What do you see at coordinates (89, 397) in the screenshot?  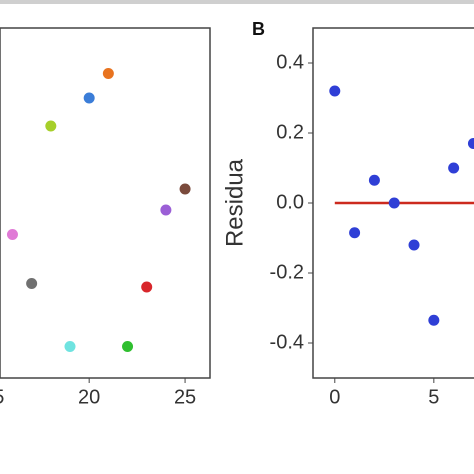 I see `x-tick-label: 20` at bounding box center [89, 397].